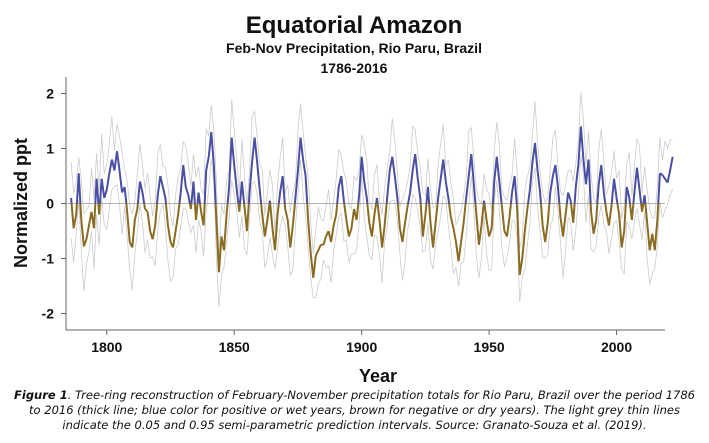 Image resolution: width=709 pixels, height=443 pixels. What do you see at coordinates (48, 314) in the screenshot?
I see `y-tick-label: -2` at bounding box center [48, 314].